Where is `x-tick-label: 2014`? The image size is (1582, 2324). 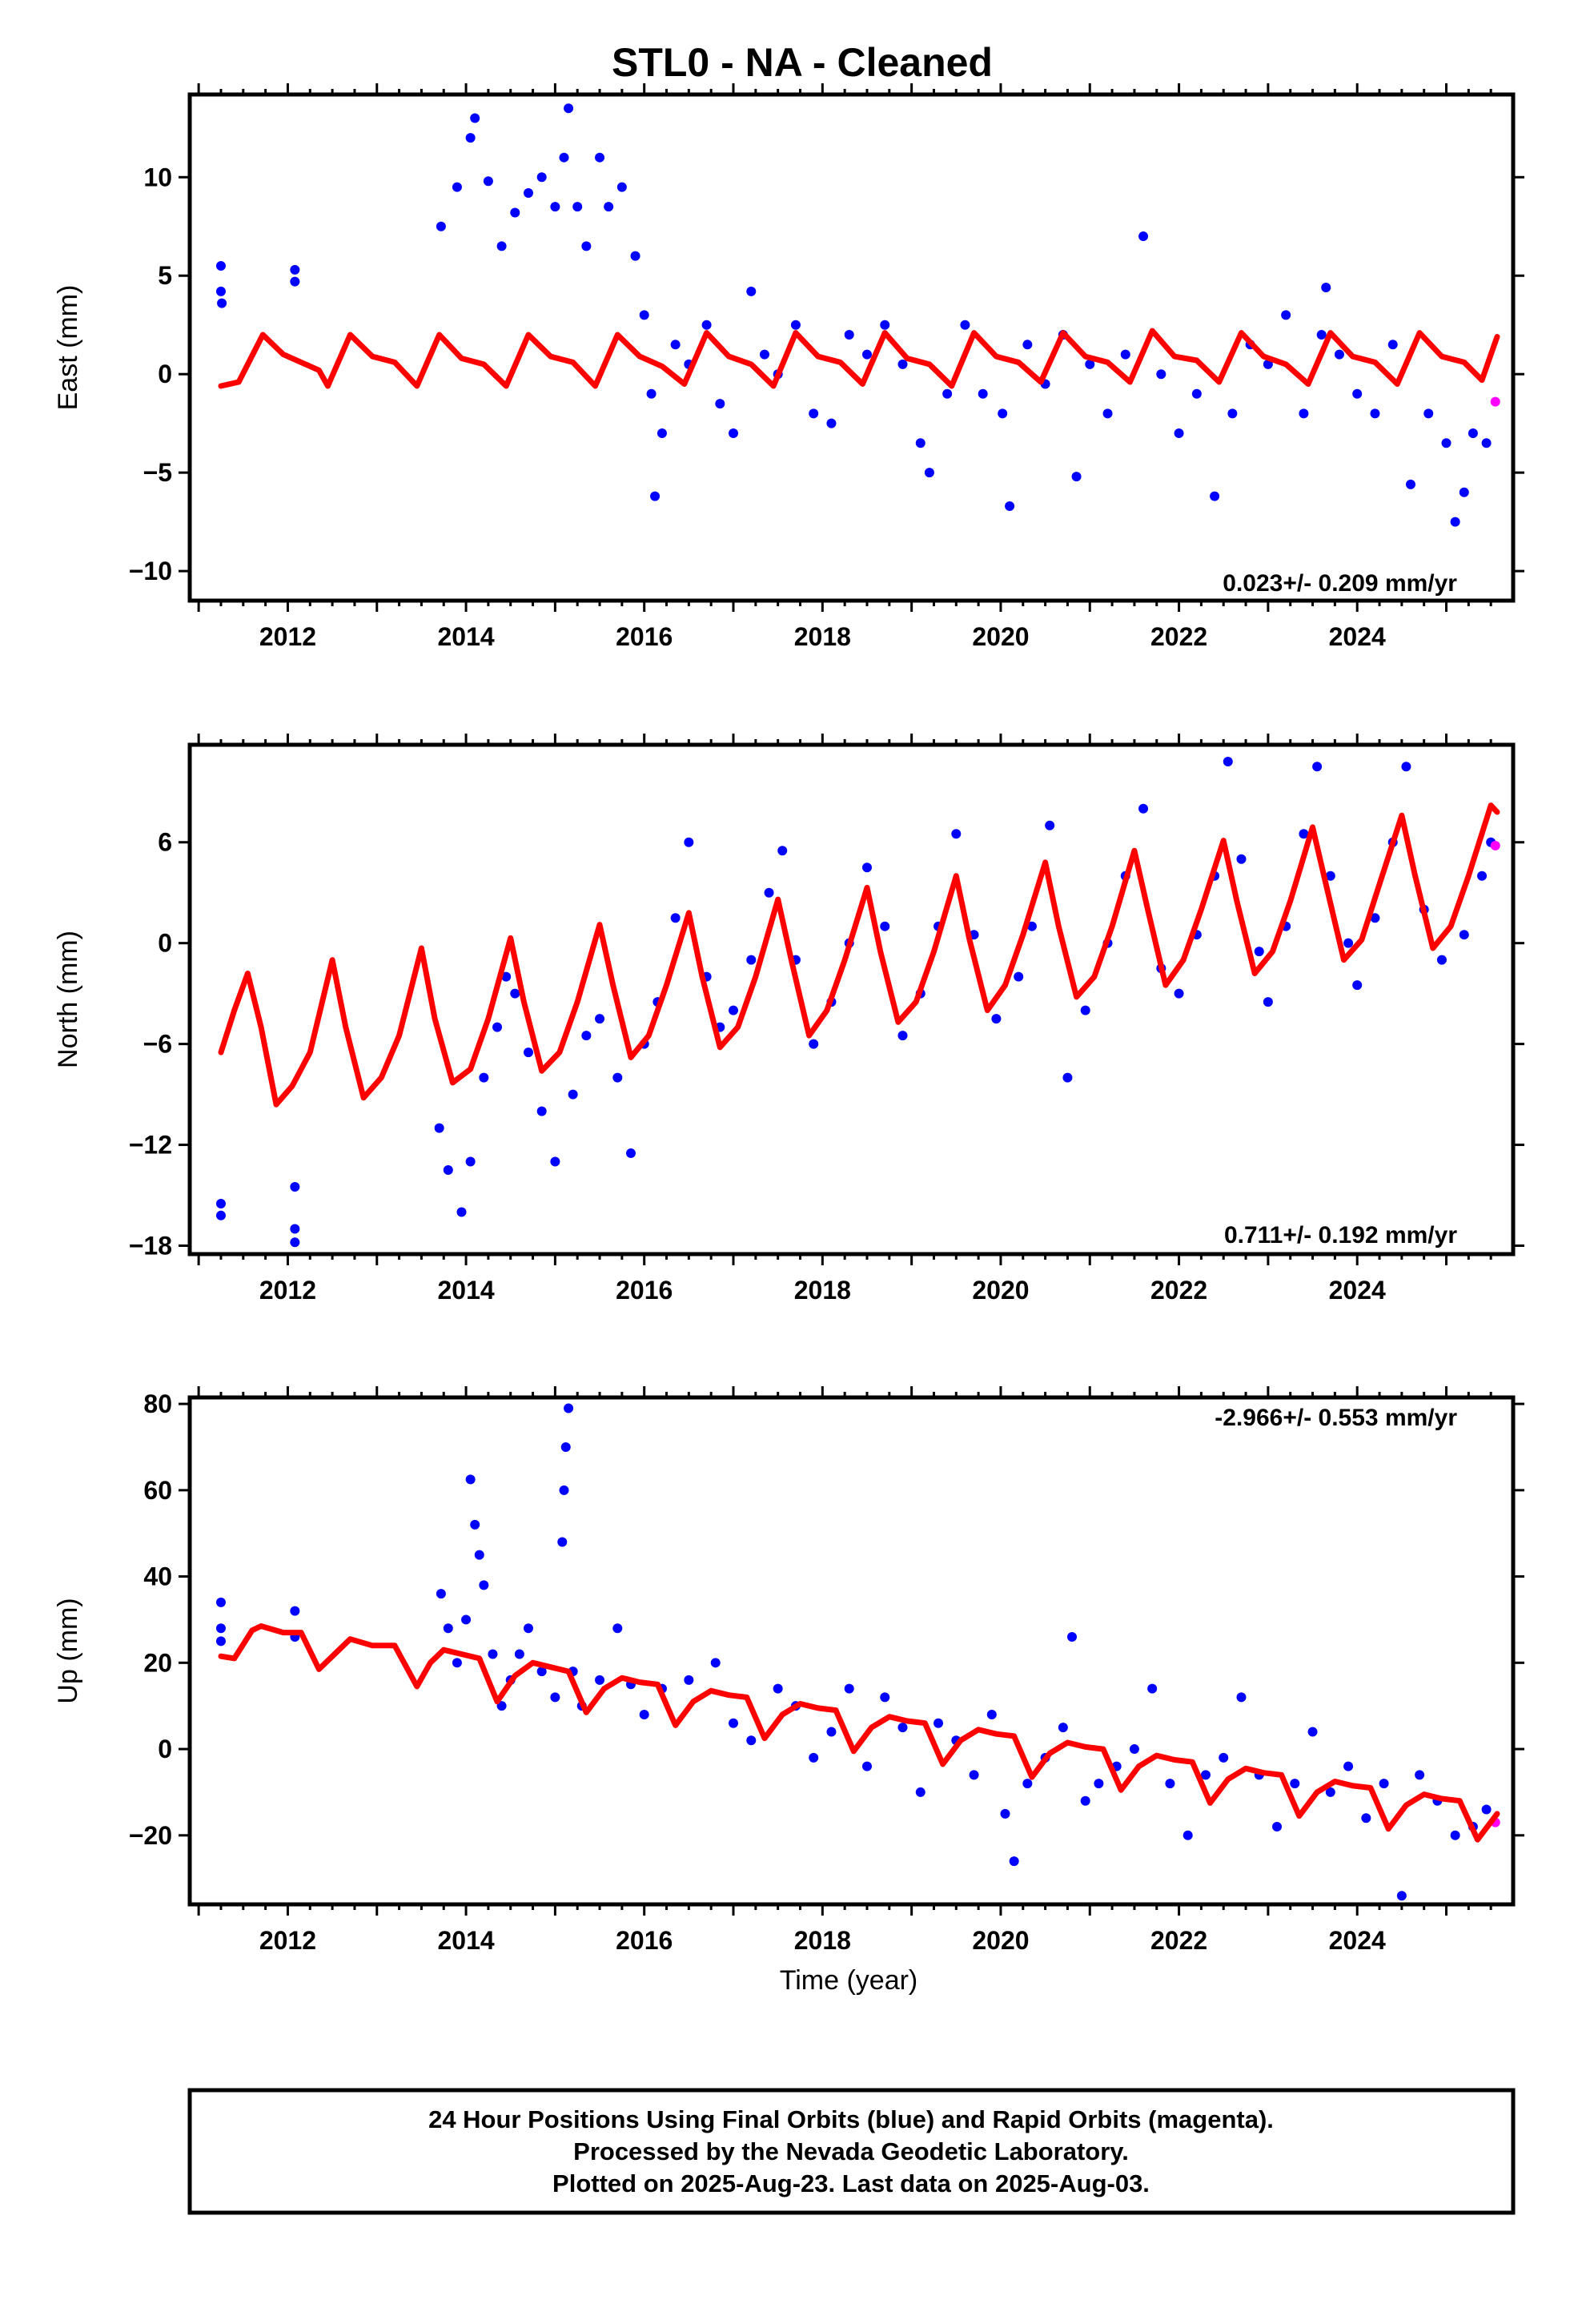 x-tick-label: 2014 is located at coordinates (466, 1940).